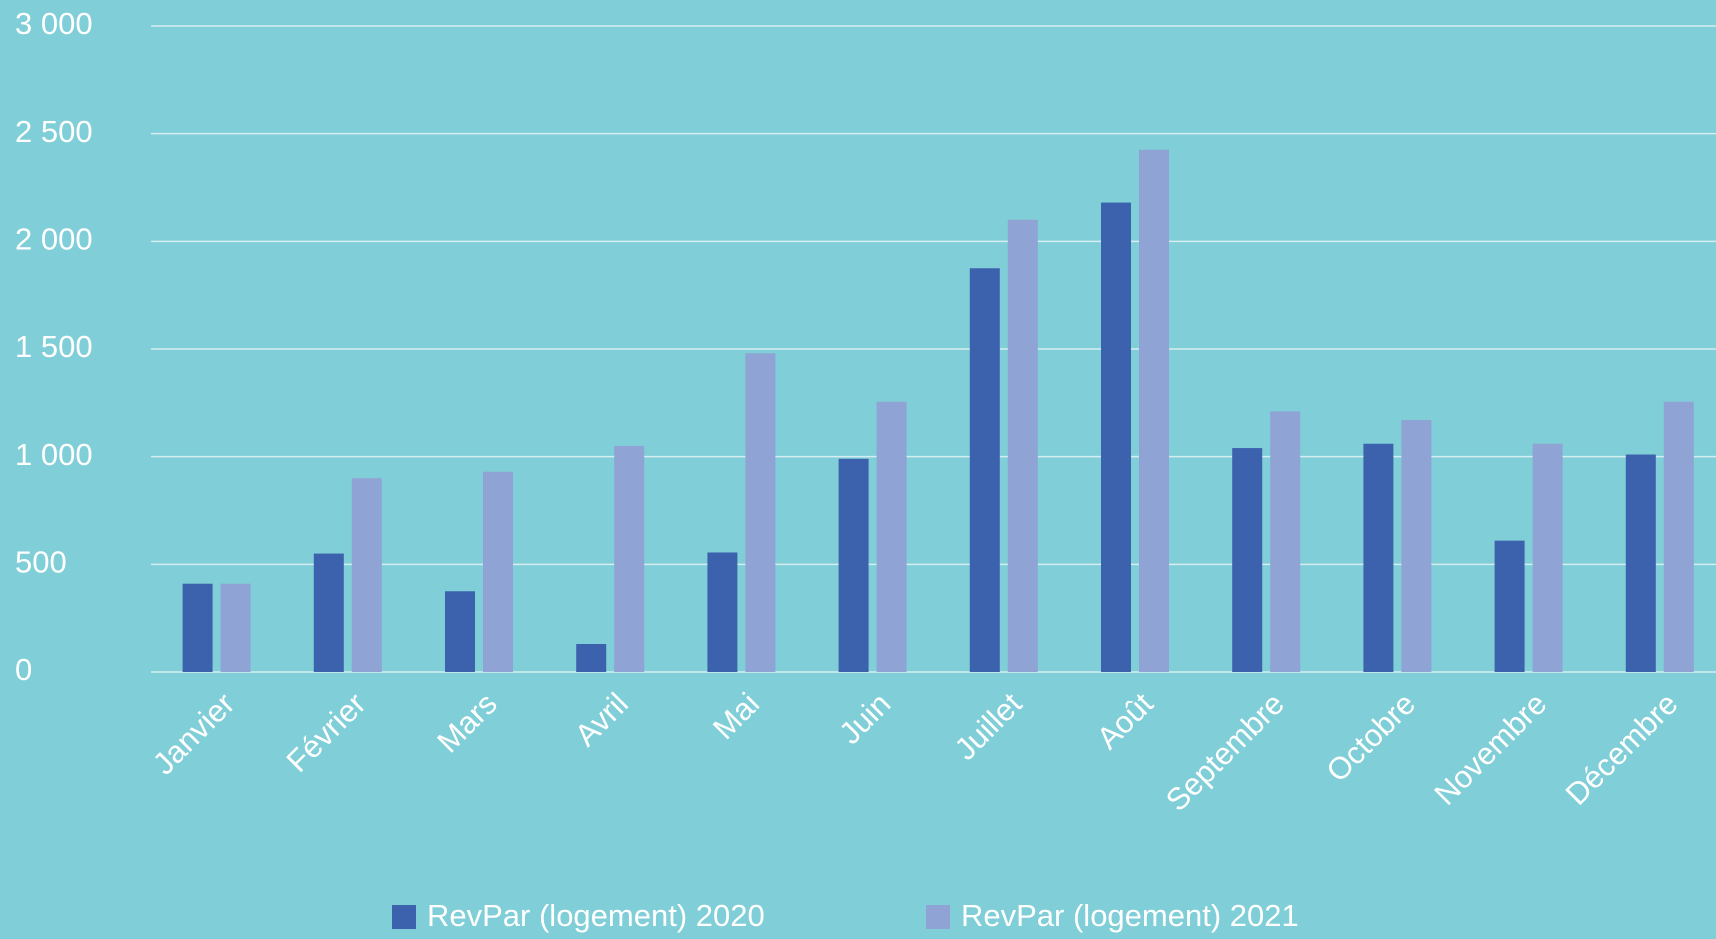  Describe the element at coordinates (1370, 737) in the screenshot. I see `x-tick-label: Octobre` at that location.